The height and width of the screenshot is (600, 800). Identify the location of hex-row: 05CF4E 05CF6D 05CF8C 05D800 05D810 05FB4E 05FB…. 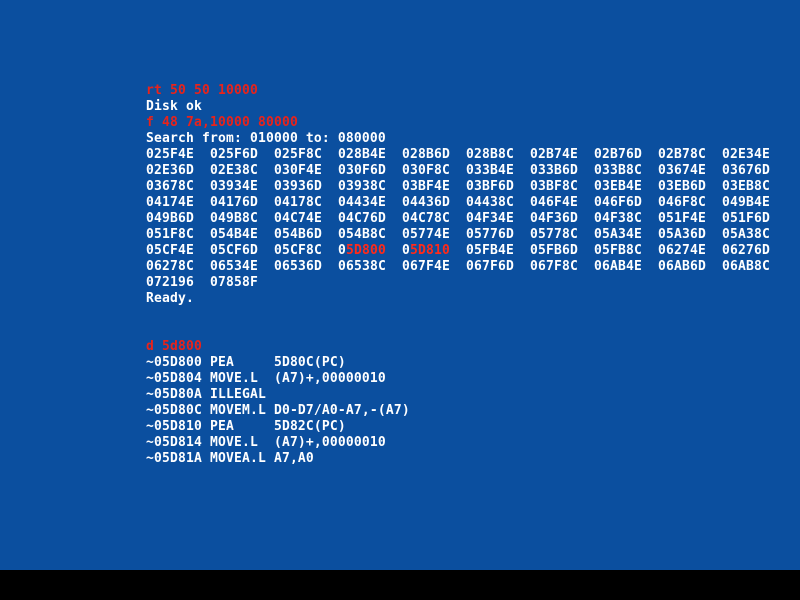
(466, 251).